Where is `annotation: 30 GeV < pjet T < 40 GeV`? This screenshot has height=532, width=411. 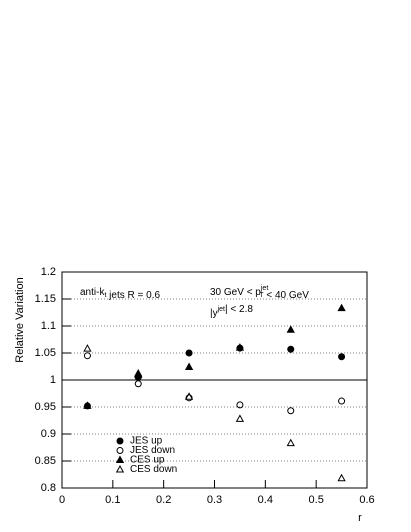 annotation: 30 GeV < pjet T < 40 GeV is located at coordinates (259, 293).